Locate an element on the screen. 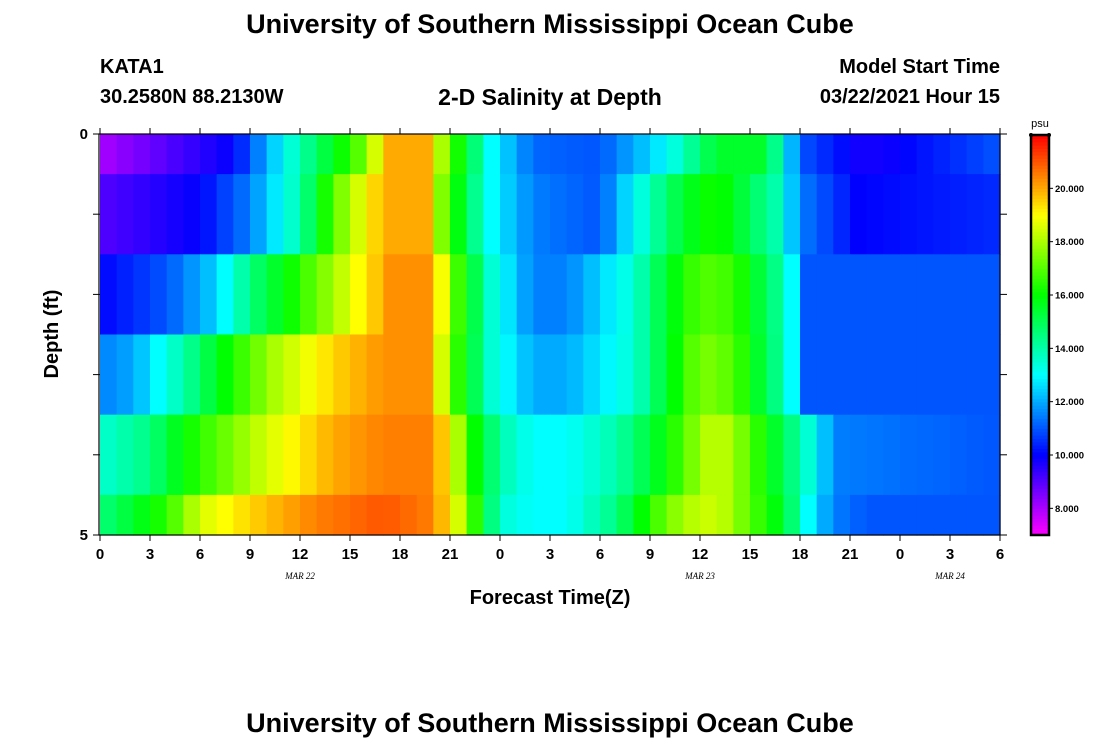 This screenshot has height=750, width=1100. colorbar-unit: psu is located at coordinates (1040, 124).